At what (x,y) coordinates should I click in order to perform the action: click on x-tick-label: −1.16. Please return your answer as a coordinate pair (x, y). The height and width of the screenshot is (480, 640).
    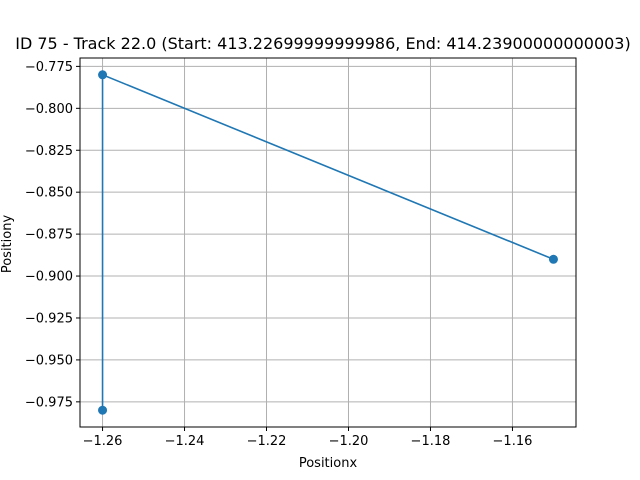
    Looking at the image, I should click on (513, 441).